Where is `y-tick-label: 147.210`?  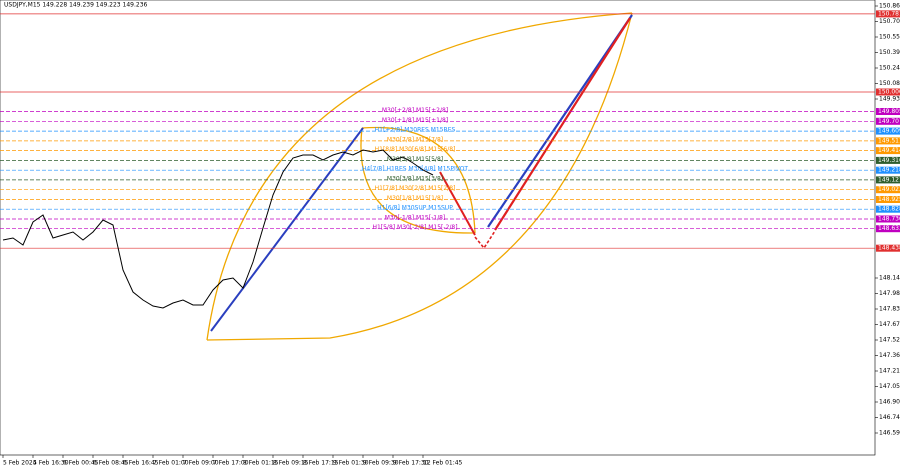
y-tick-label: 147.210 is located at coordinates (889, 371).